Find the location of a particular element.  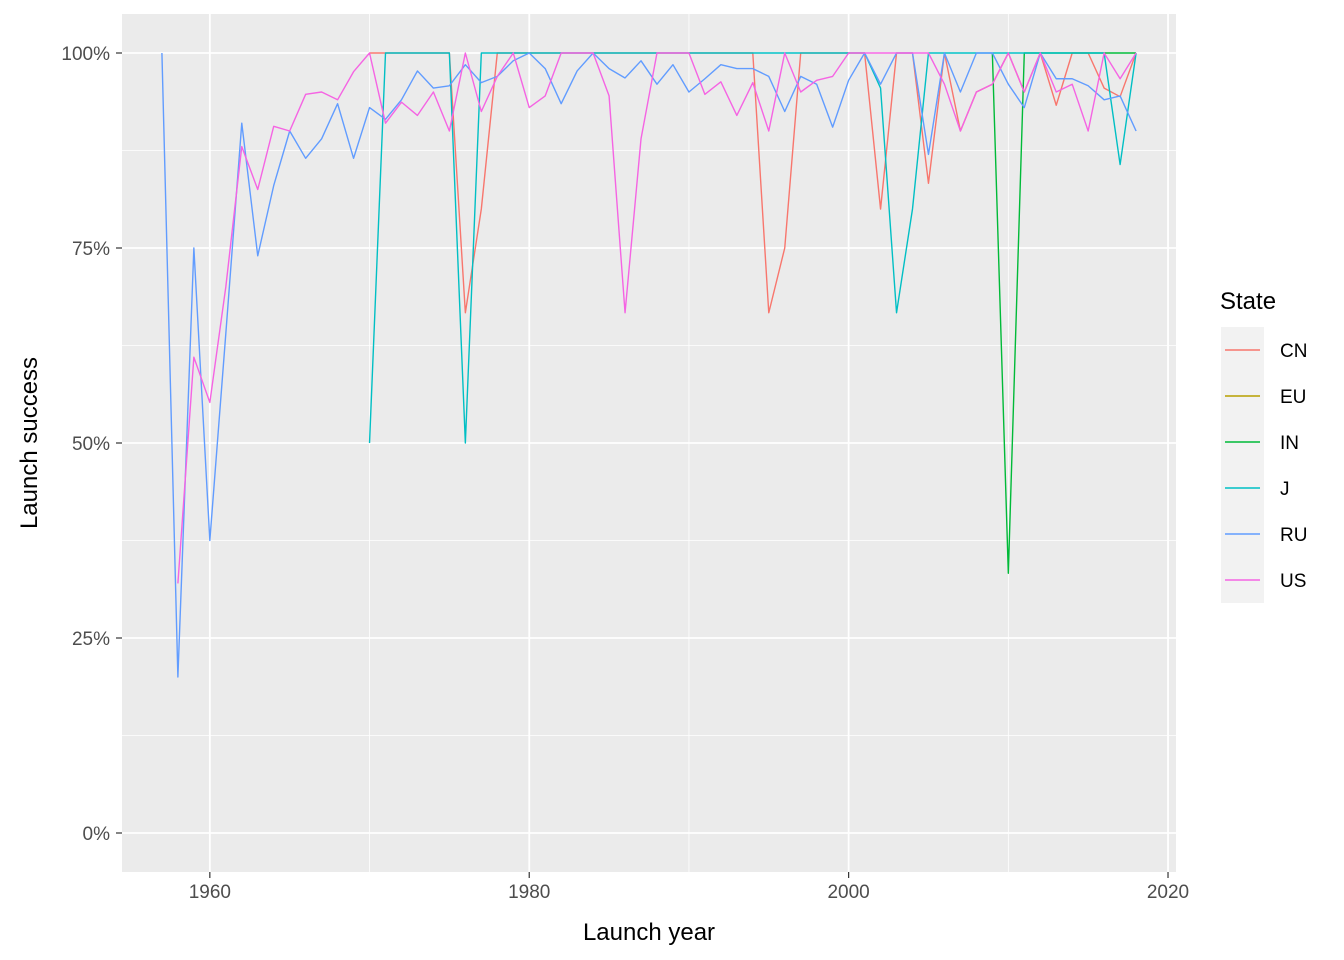

legend-key-background is located at coordinates (1242, 465).